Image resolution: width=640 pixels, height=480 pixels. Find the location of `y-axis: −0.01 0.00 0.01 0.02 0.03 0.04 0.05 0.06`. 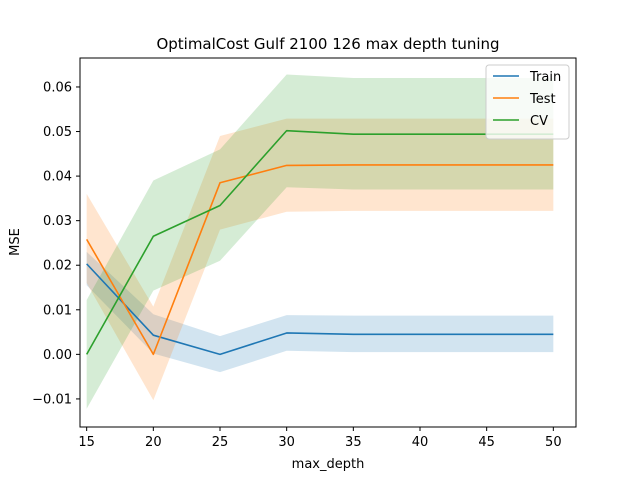

y-axis: −0.01 0.00 0.01 0.02 0.03 0.04 0.05 0.06 is located at coordinates (56, 243).